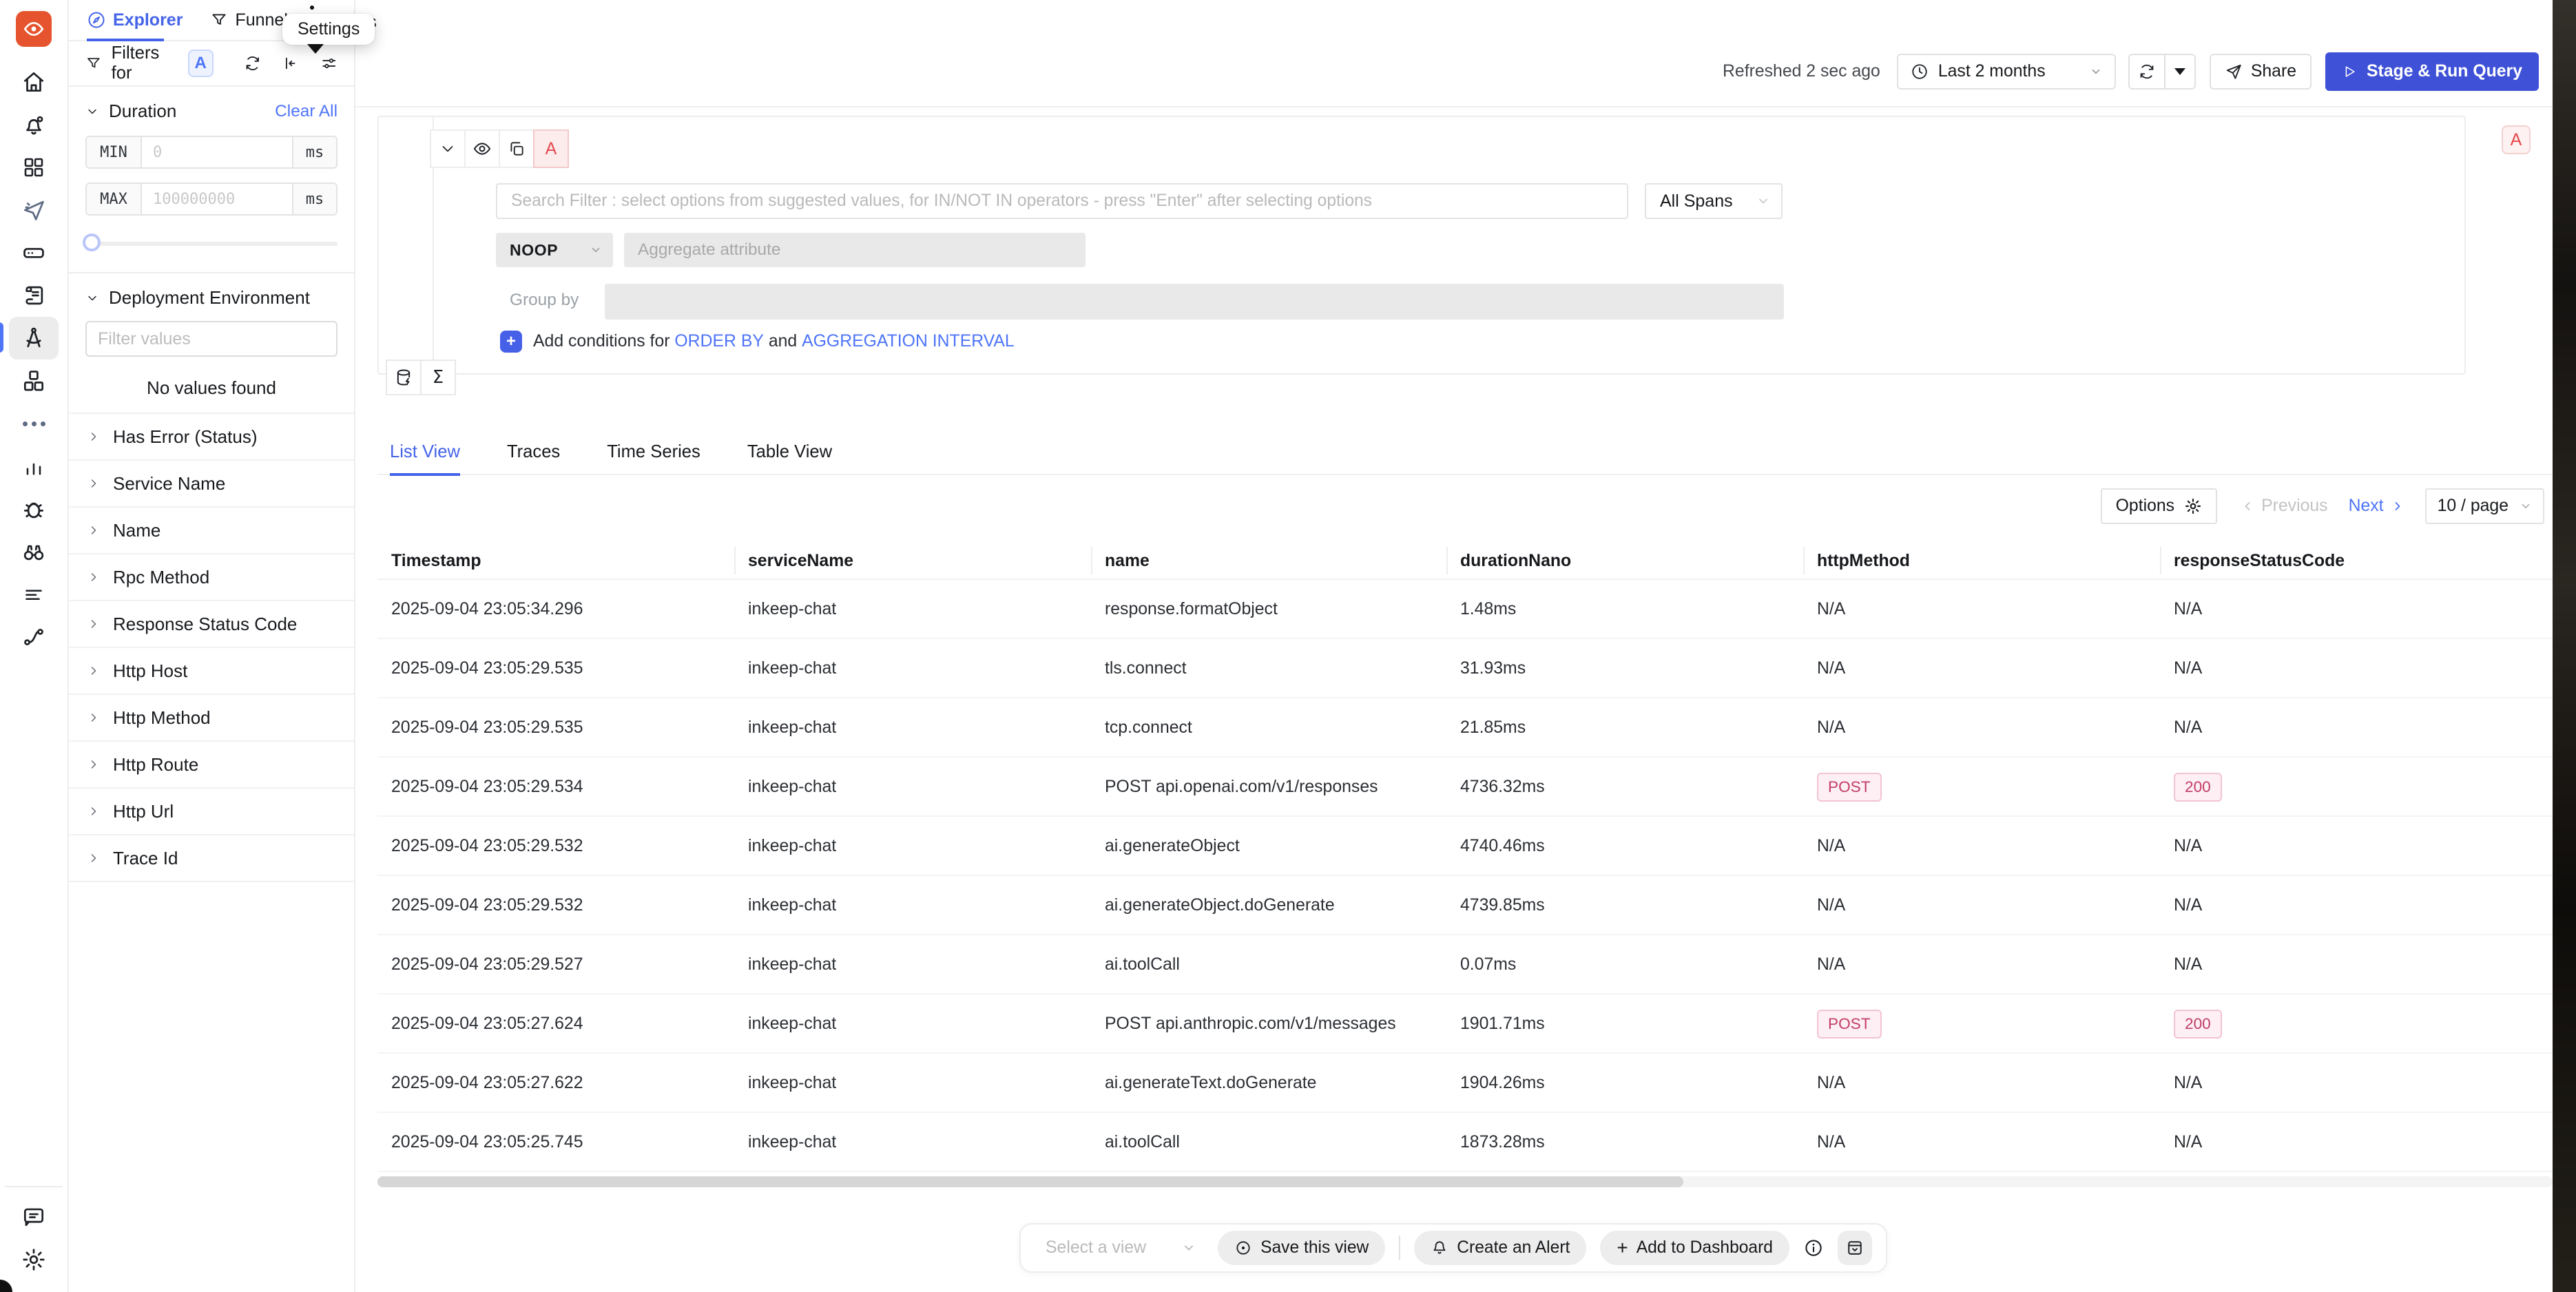  What do you see at coordinates (2432, 71) in the screenshot?
I see `stage-run-query-button: Stage & Run Query` at bounding box center [2432, 71].